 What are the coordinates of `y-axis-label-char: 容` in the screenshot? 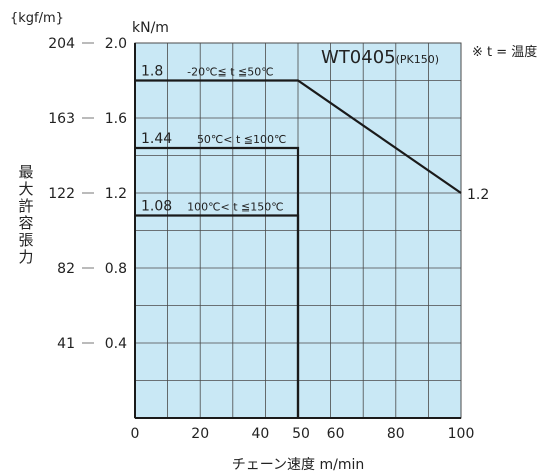 It's located at (25, 223).